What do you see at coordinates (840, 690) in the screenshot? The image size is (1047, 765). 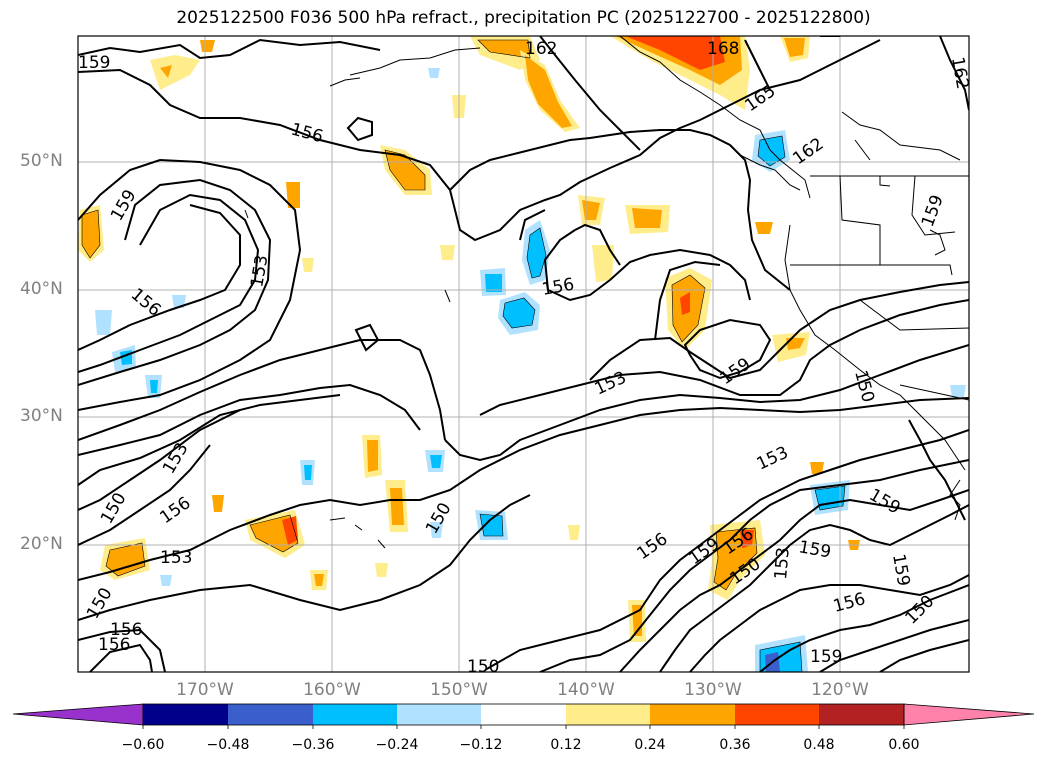 I see `lon-label-120w: 120°W` at bounding box center [840, 690].